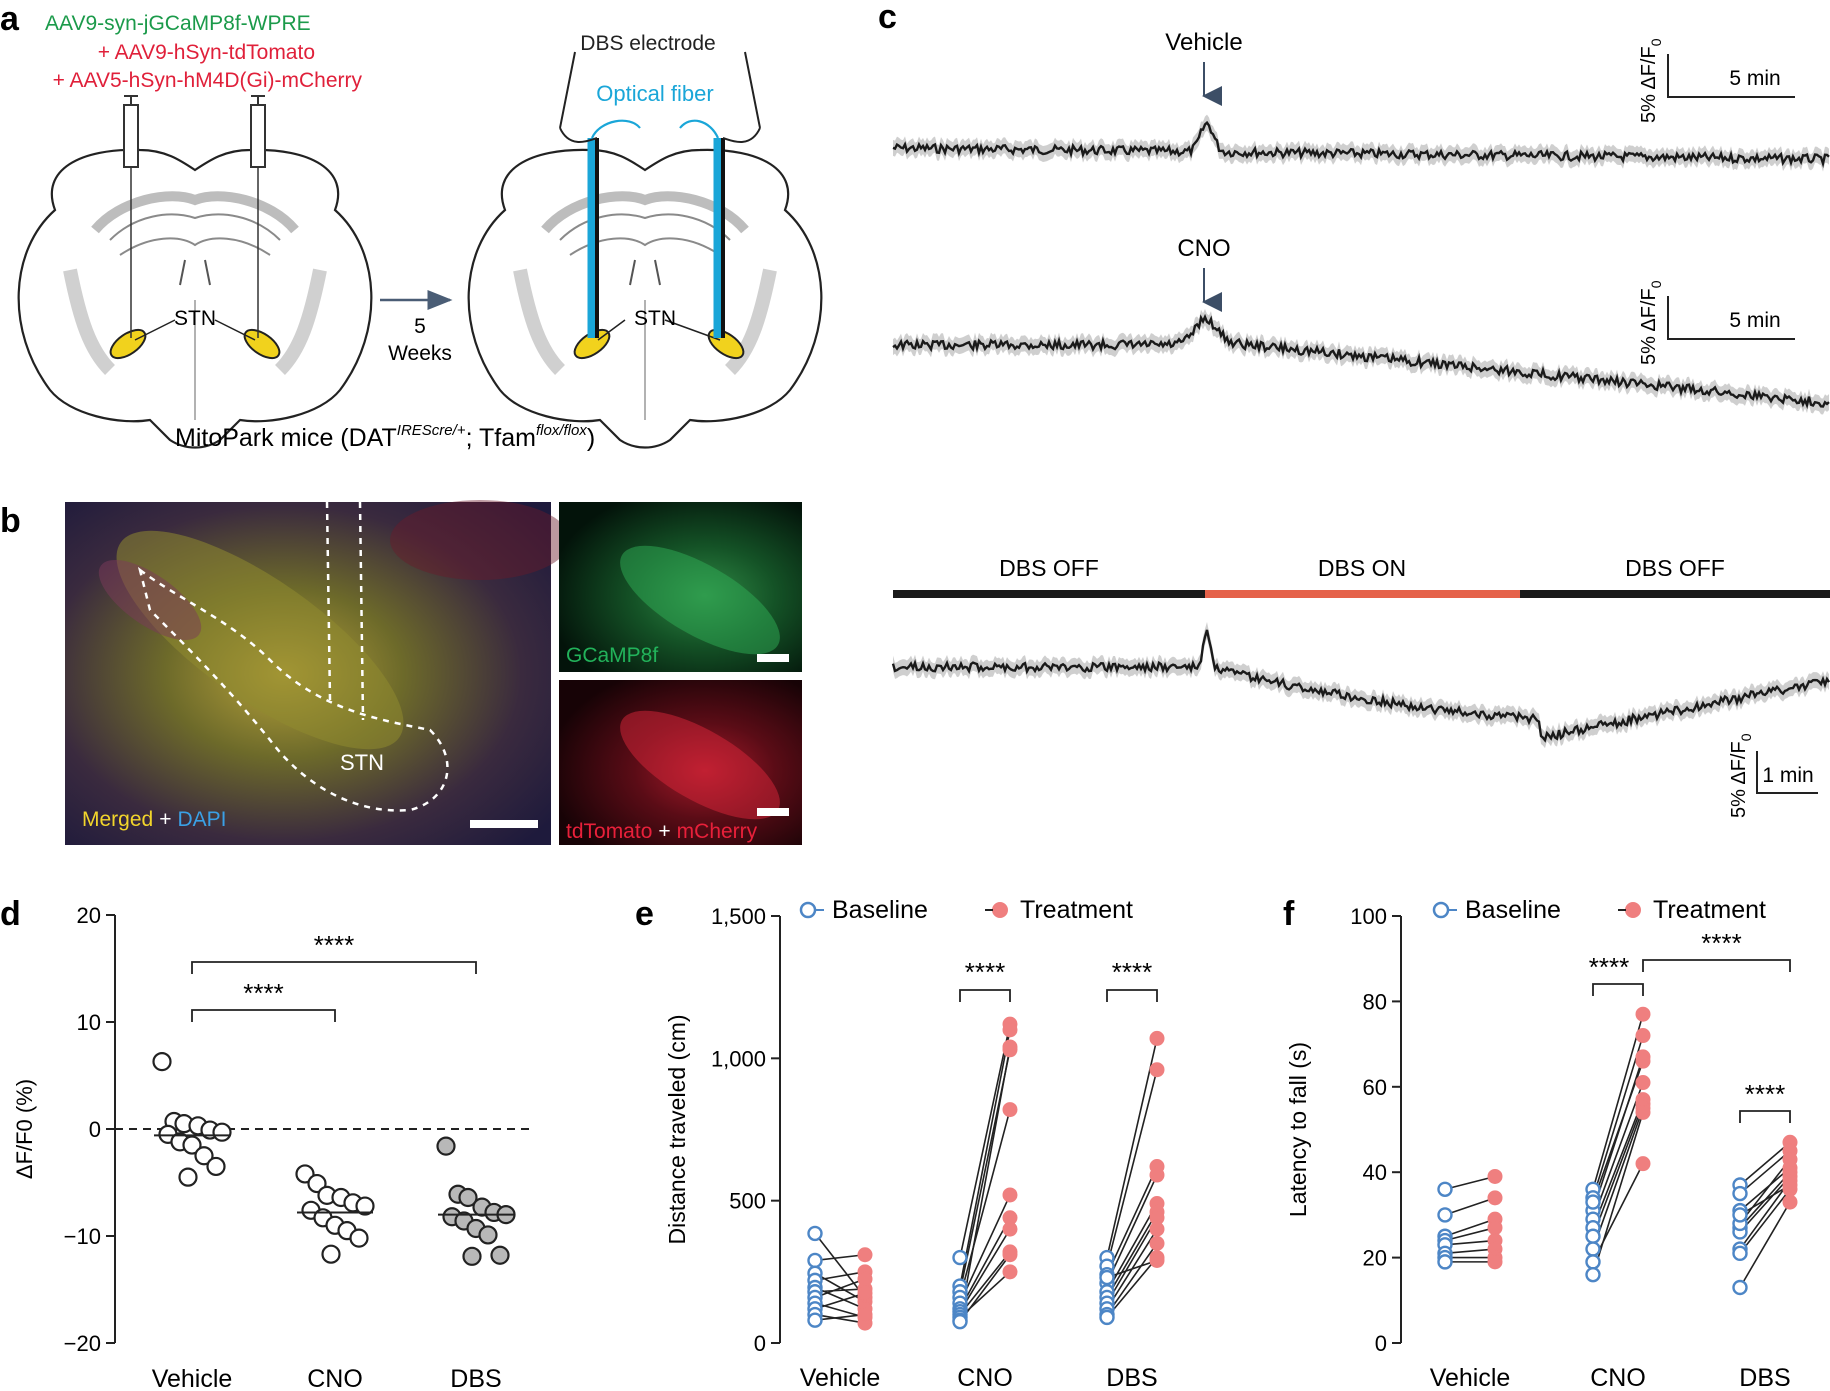 This screenshot has height=1391, width=1830. I want to click on f-legend-treatment-marker, so click(1633, 910).